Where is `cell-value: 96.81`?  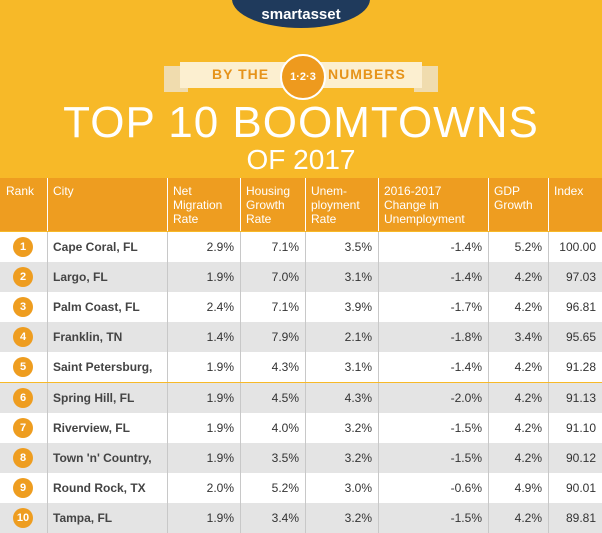 cell-value: 96.81 is located at coordinates (580, 307).